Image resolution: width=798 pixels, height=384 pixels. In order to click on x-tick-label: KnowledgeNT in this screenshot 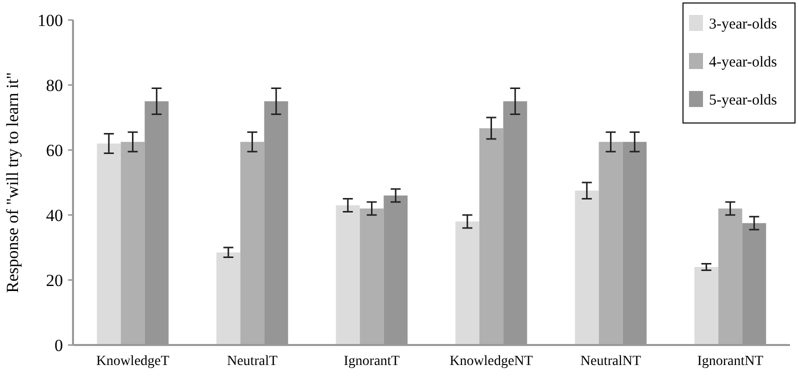, I will do `click(492, 361)`.